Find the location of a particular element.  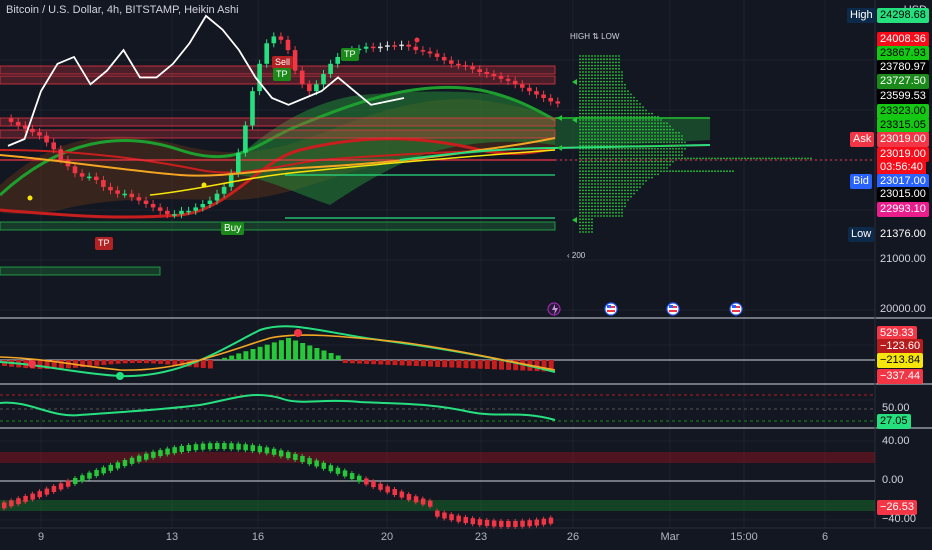

cloud-band is located at coordinates (632, 133).